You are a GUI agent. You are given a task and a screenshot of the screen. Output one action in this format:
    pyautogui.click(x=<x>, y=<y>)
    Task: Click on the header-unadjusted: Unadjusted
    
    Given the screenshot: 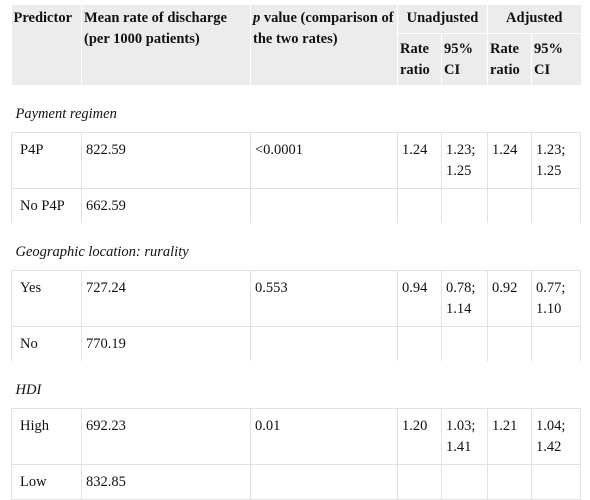 What is the action you would take?
    pyautogui.click(x=442, y=19)
    